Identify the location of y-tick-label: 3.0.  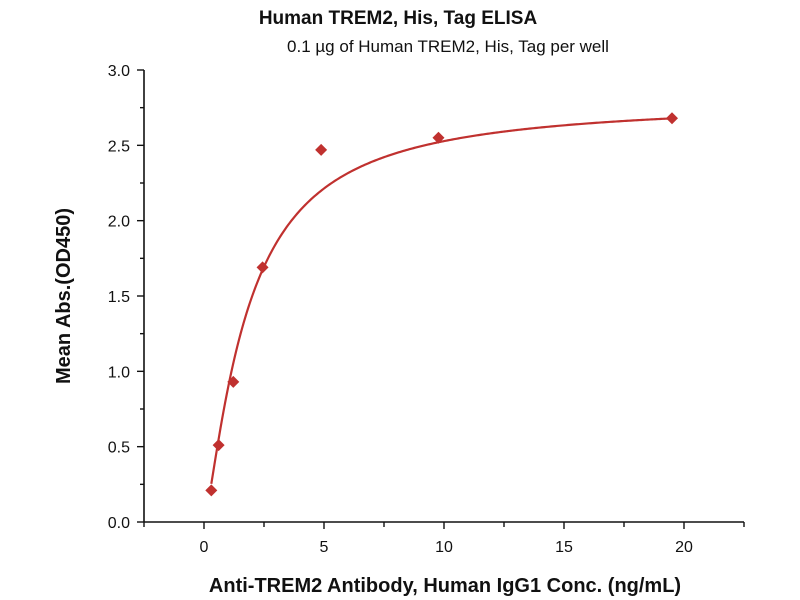
(119, 71).